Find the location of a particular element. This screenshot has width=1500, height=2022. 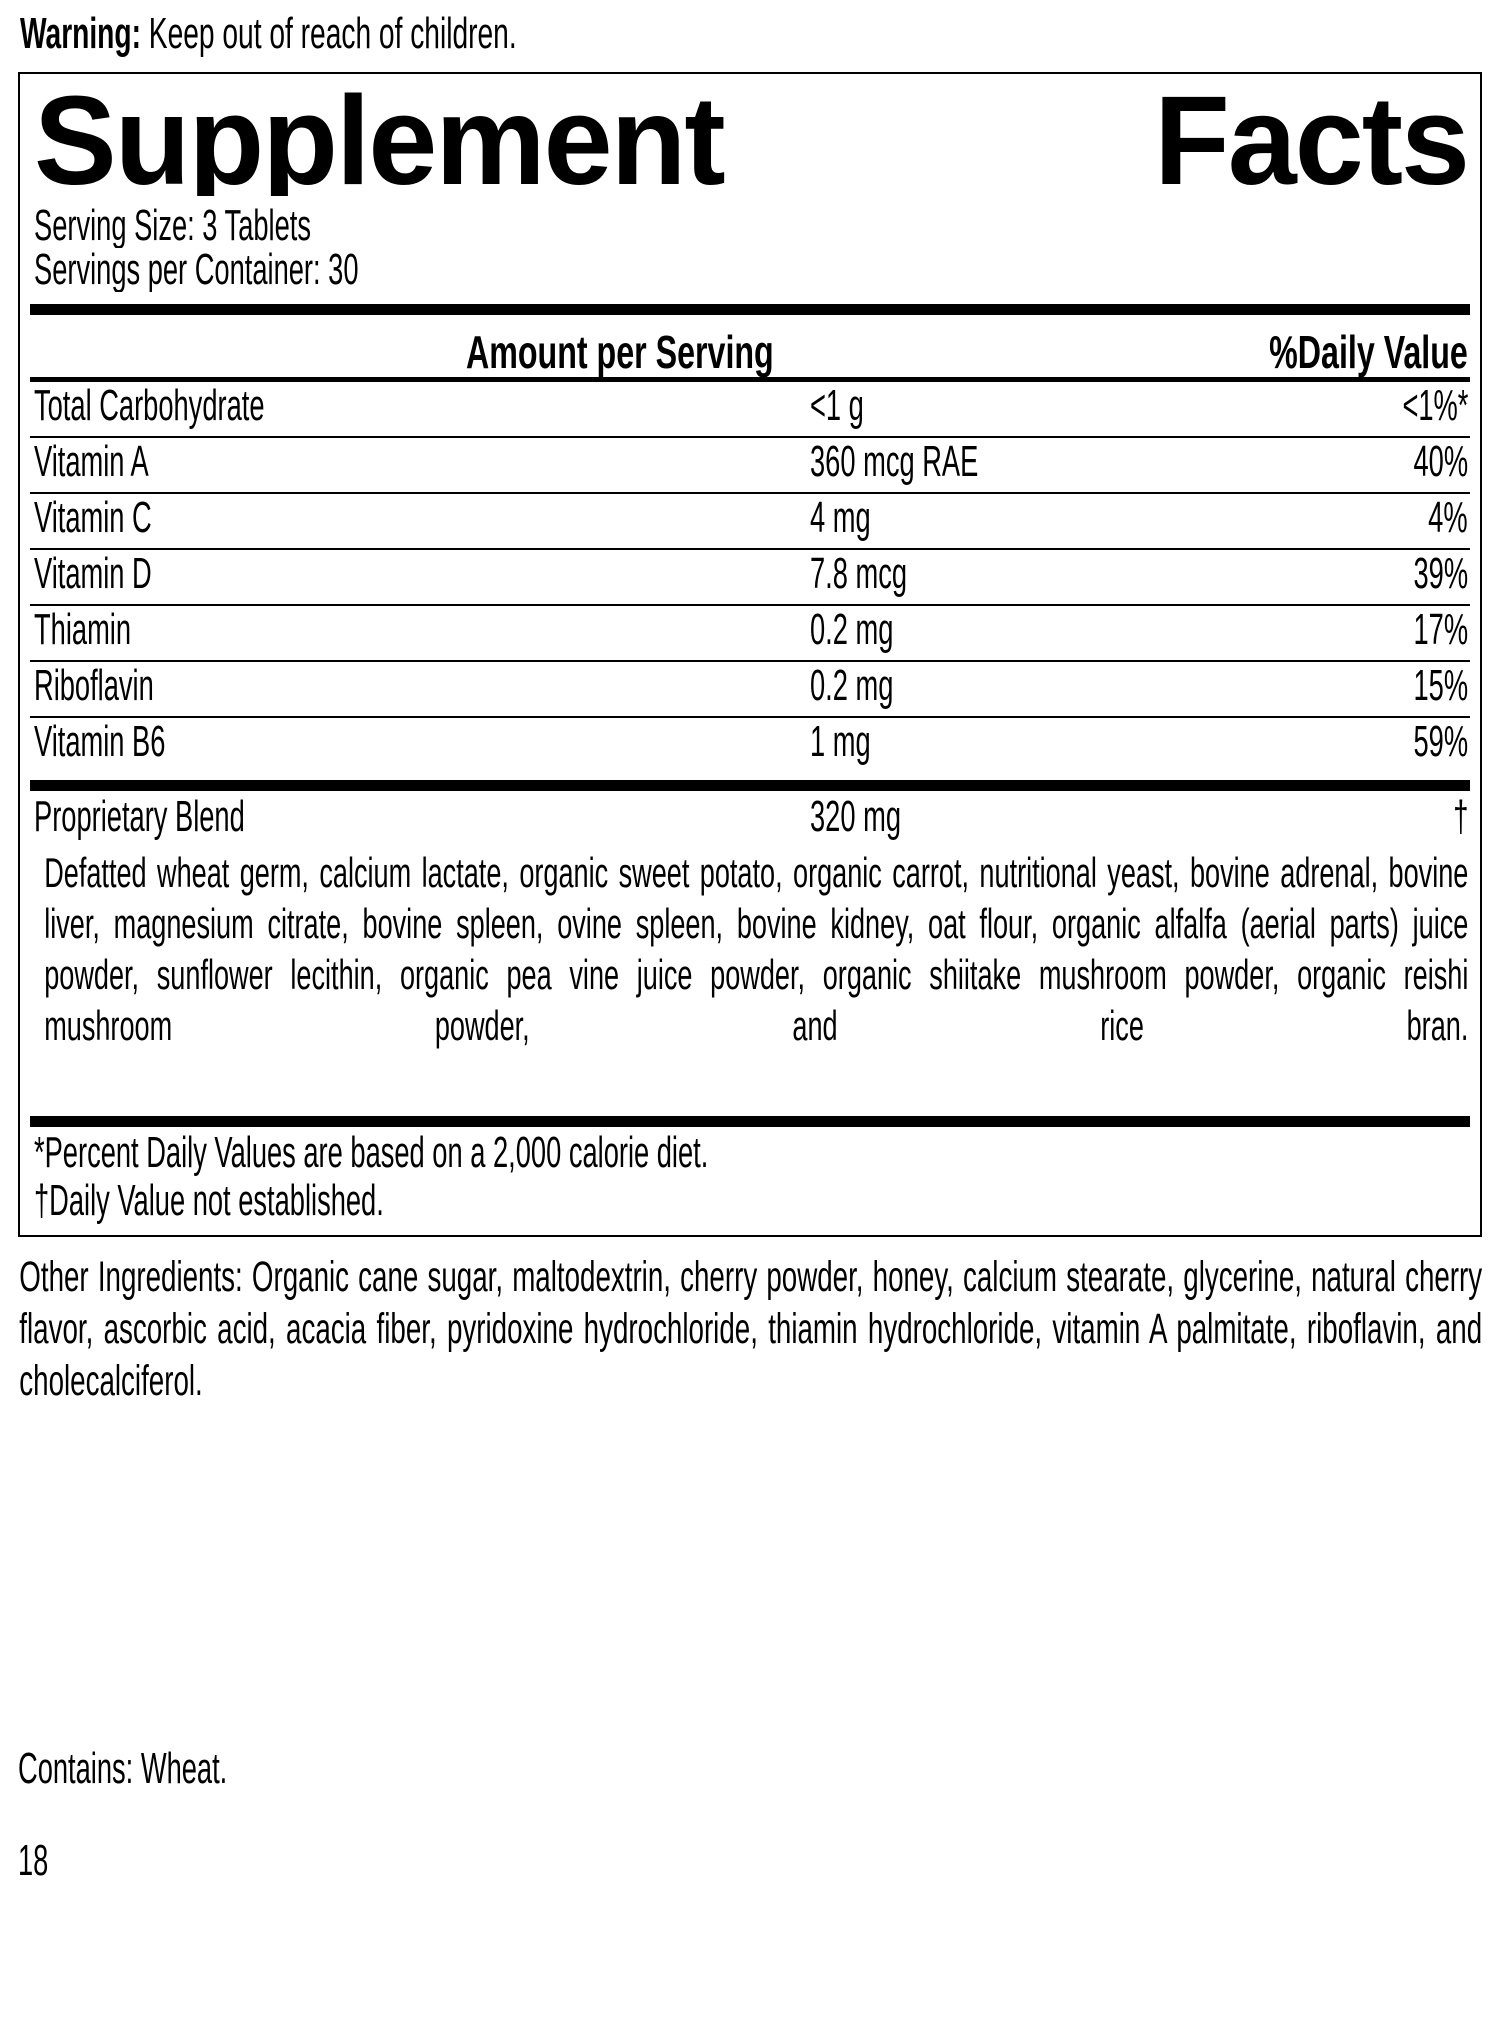

footnote-daily-value-not-established: †Daily Value not established. is located at coordinates (209, 1202).